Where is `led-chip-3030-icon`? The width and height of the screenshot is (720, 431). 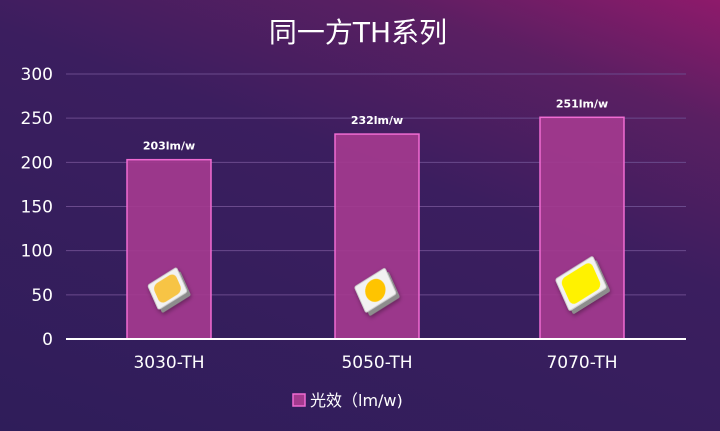 led-chip-3030-icon is located at coordinates (169, 290).